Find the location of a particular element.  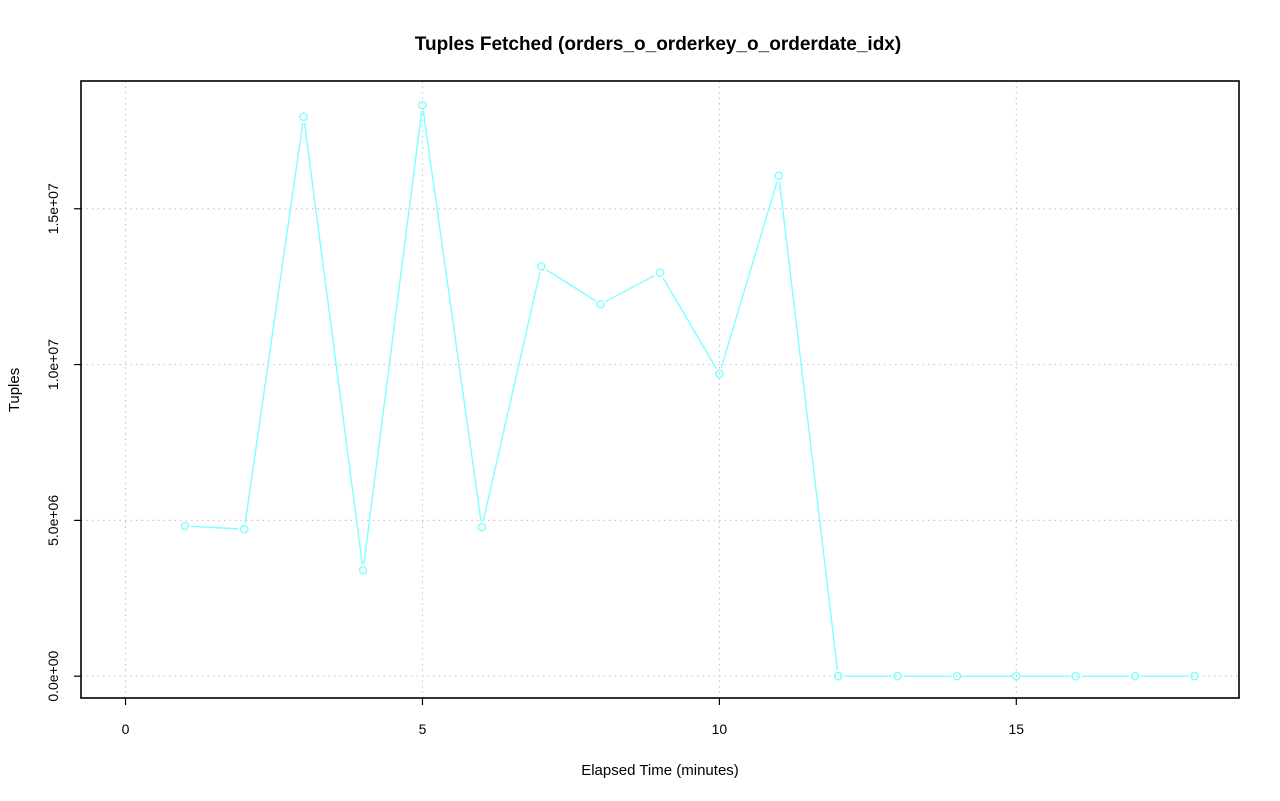

y-tick-label-0: 0.0e+00 is located at coordinates (53, 675).